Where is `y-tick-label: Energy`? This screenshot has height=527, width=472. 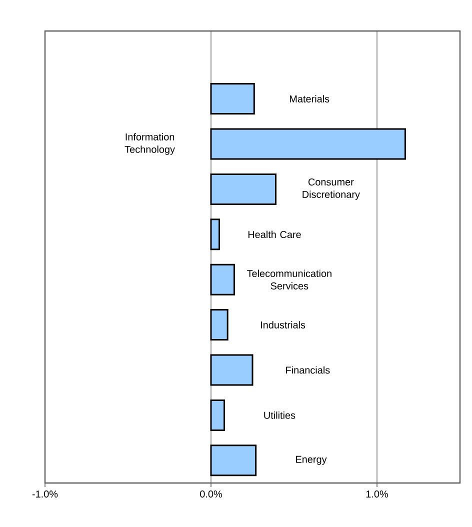 y-tick-label: Energy is located at coordinates (311, 460).